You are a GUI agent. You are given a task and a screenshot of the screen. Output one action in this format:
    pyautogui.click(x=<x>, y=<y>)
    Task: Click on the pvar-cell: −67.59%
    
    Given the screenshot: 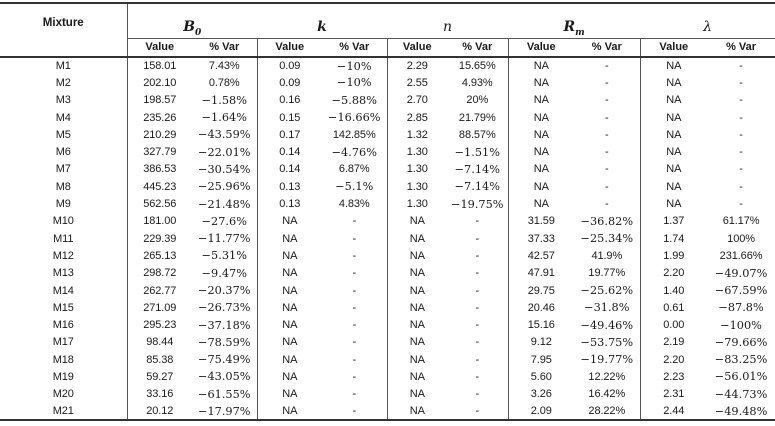 What is the action you would take?
    pyautogui.click(x=741, y=290)
    